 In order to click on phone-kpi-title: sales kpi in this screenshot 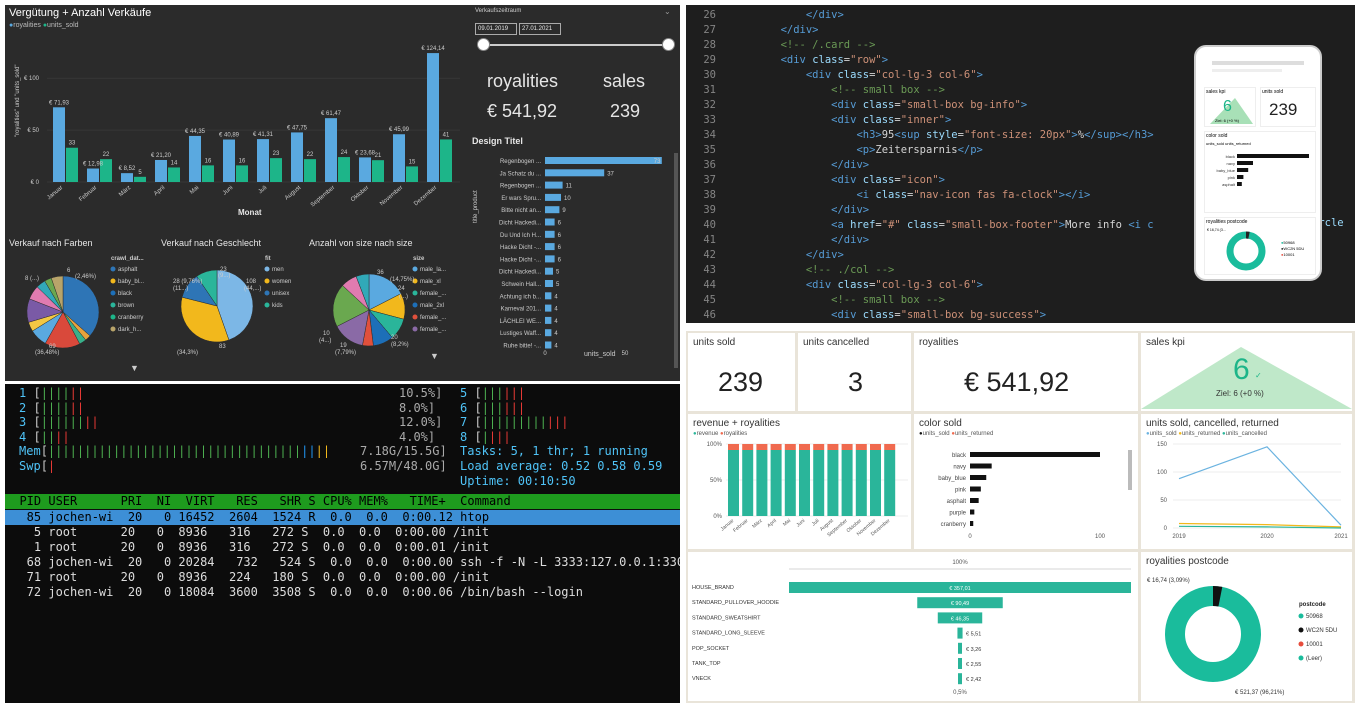, I will do `click(1216, 92)`.